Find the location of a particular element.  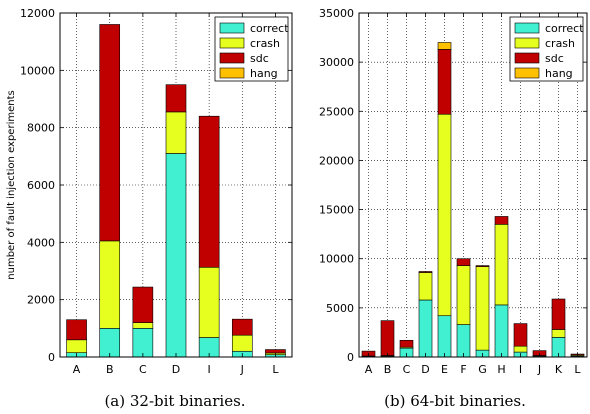

bar-crash-D is located at coordinates (176, 132).